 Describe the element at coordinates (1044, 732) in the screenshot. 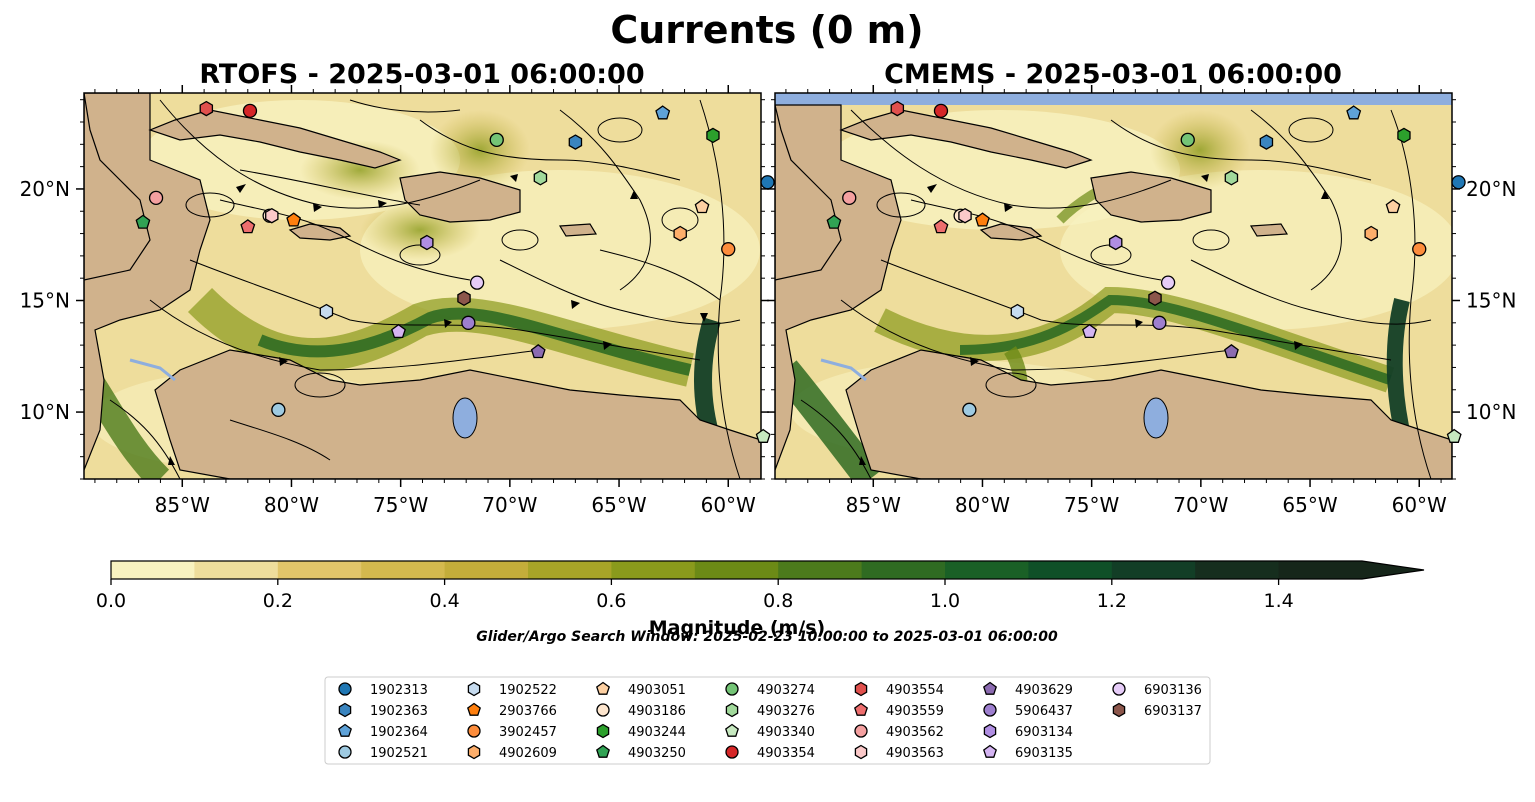

I see `legend-label: 6903134` at that location.